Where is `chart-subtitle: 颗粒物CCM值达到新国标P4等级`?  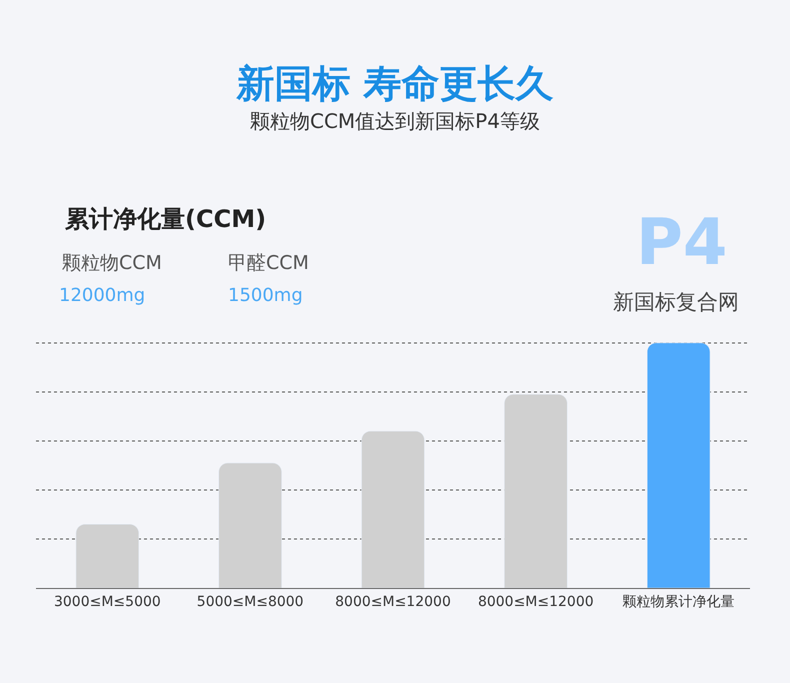 chart-subtitle: 颗粒物CCM值达到新国标P4等级 is located at coordinates (395, 121).